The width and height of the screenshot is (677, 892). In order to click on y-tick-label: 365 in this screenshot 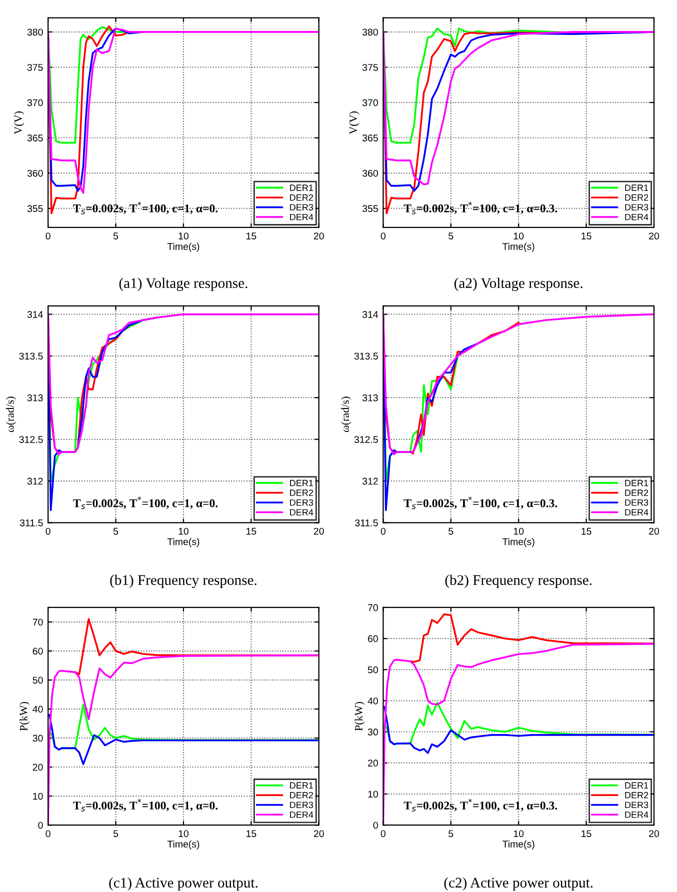, I will do `click(35, 138)`.